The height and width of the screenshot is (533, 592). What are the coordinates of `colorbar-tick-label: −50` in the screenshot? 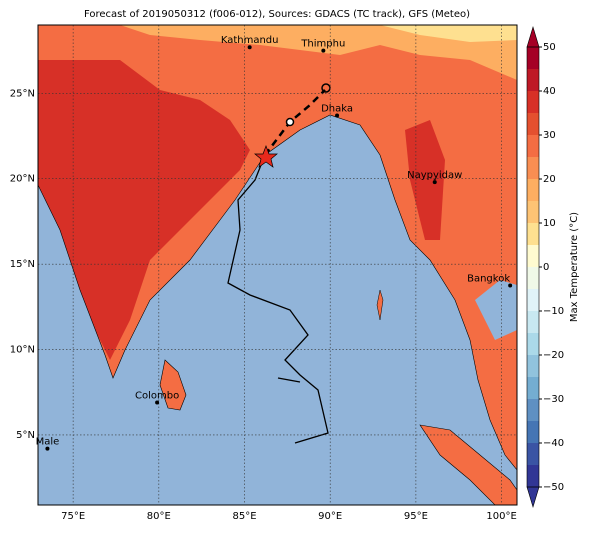 It's located at (553, 487).